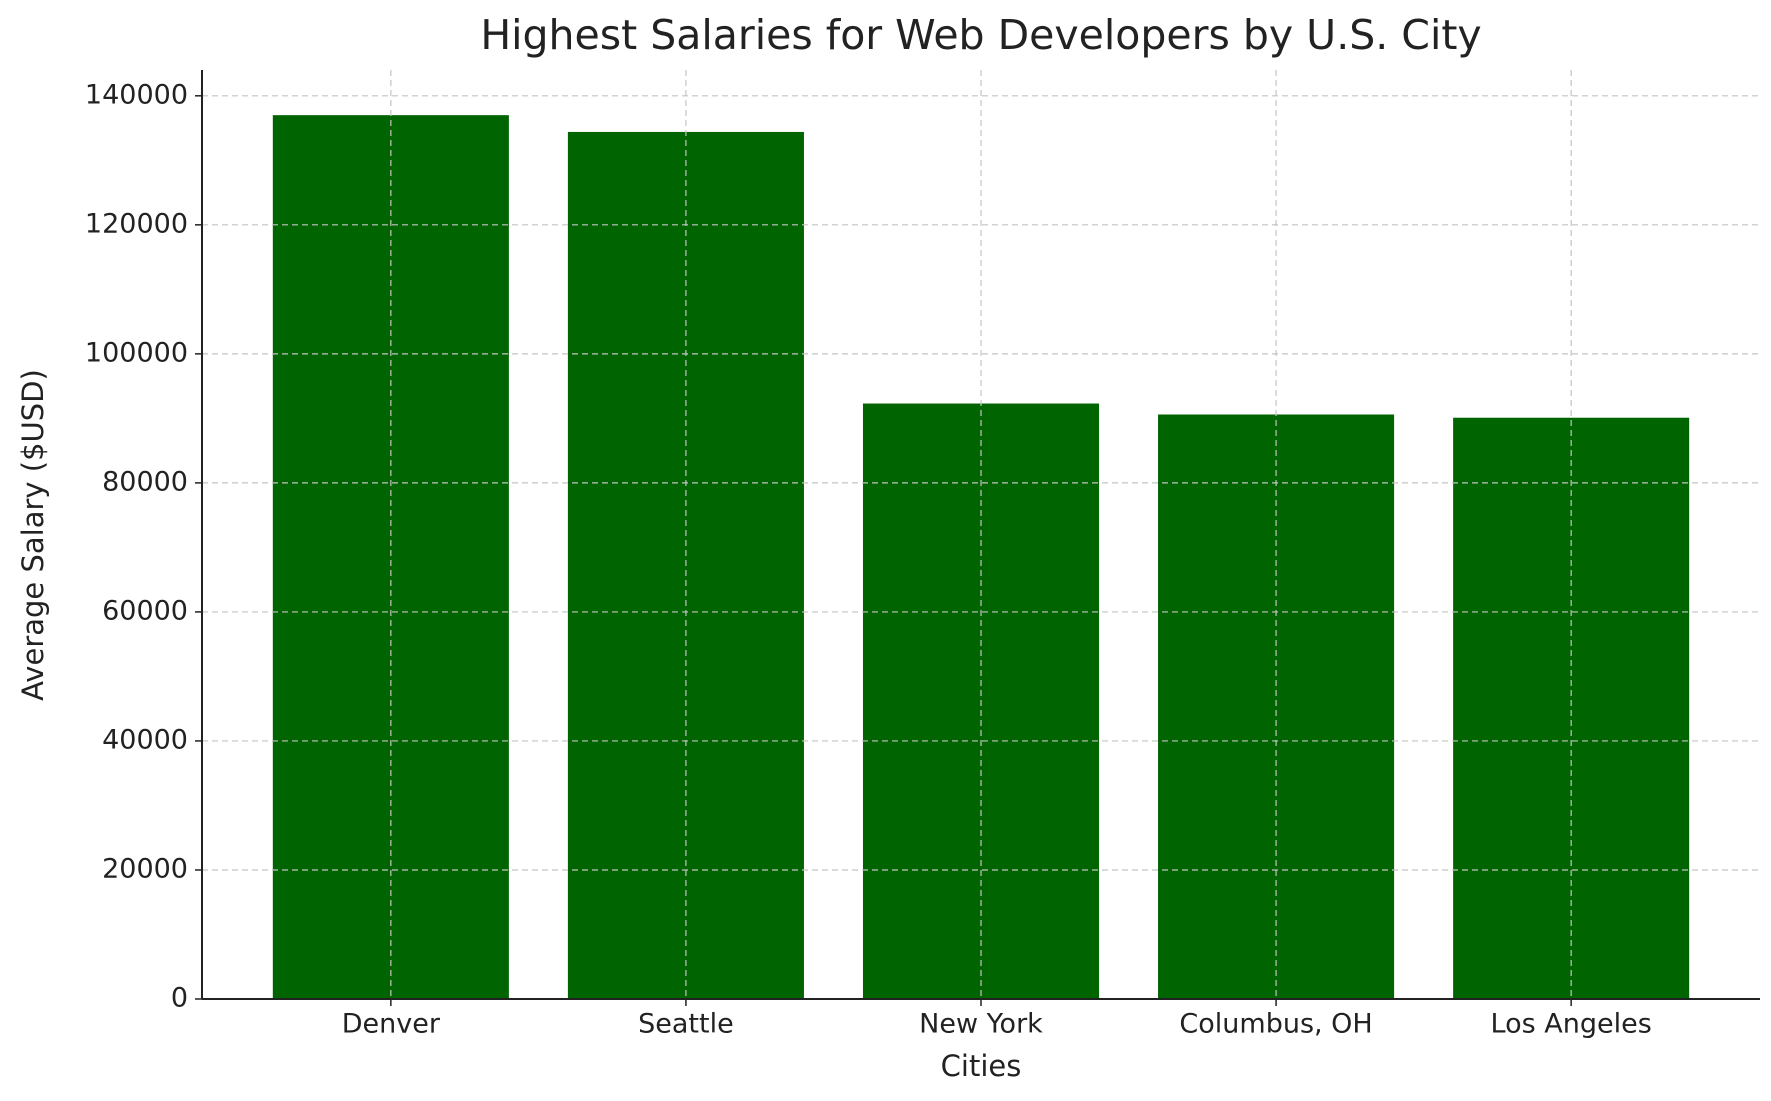 The image size is (1771, 1101). I want to click on y-tick-label: 80000, so click(145, 481).